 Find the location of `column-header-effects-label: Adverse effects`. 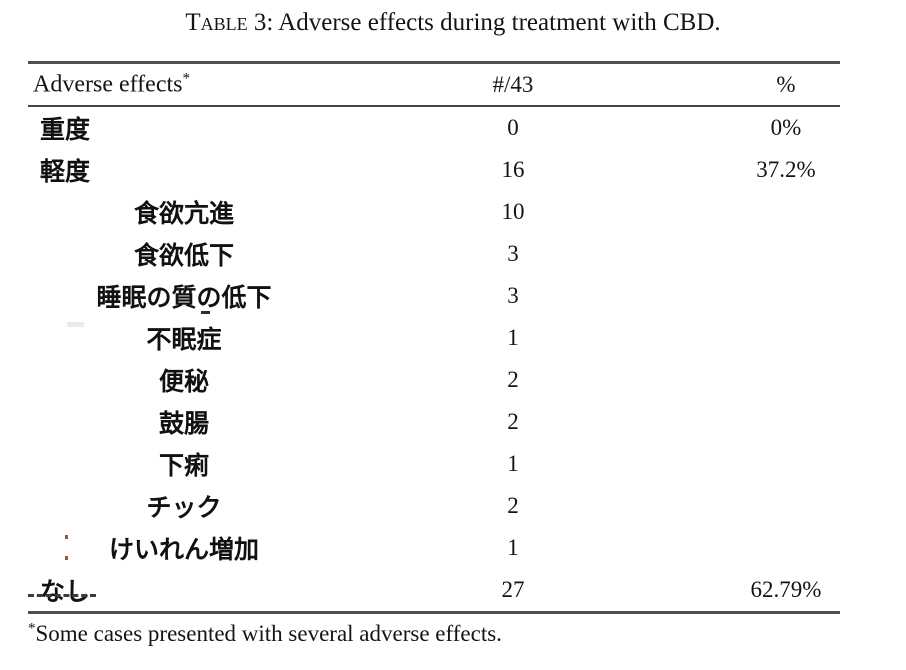

column-header-effects-label: Adverse effects is located at coordinates (108, 84).